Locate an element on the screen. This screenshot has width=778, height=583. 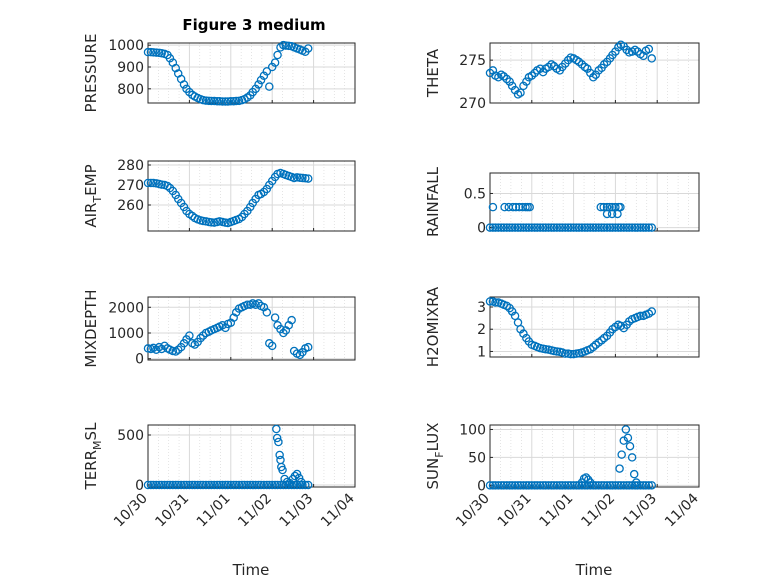
y-tick-label: 900 is located at coordinates (130, 68).